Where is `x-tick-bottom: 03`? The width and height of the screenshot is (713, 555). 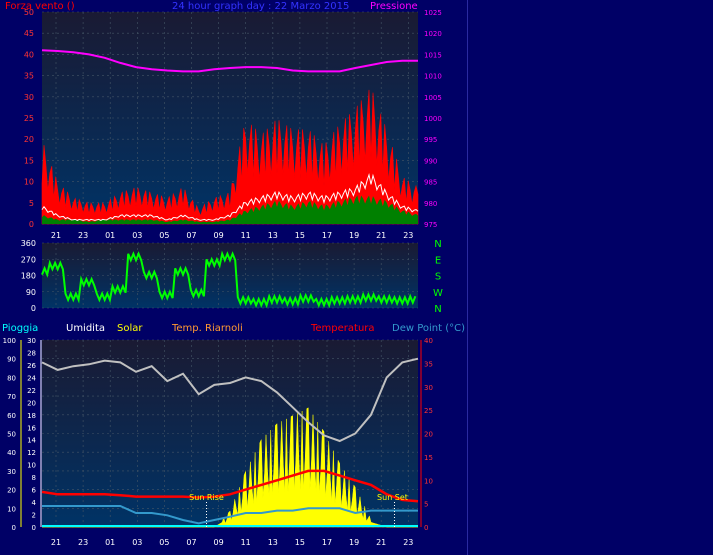
x-tick-bottom: 03 is located at coordinates (137, 542).